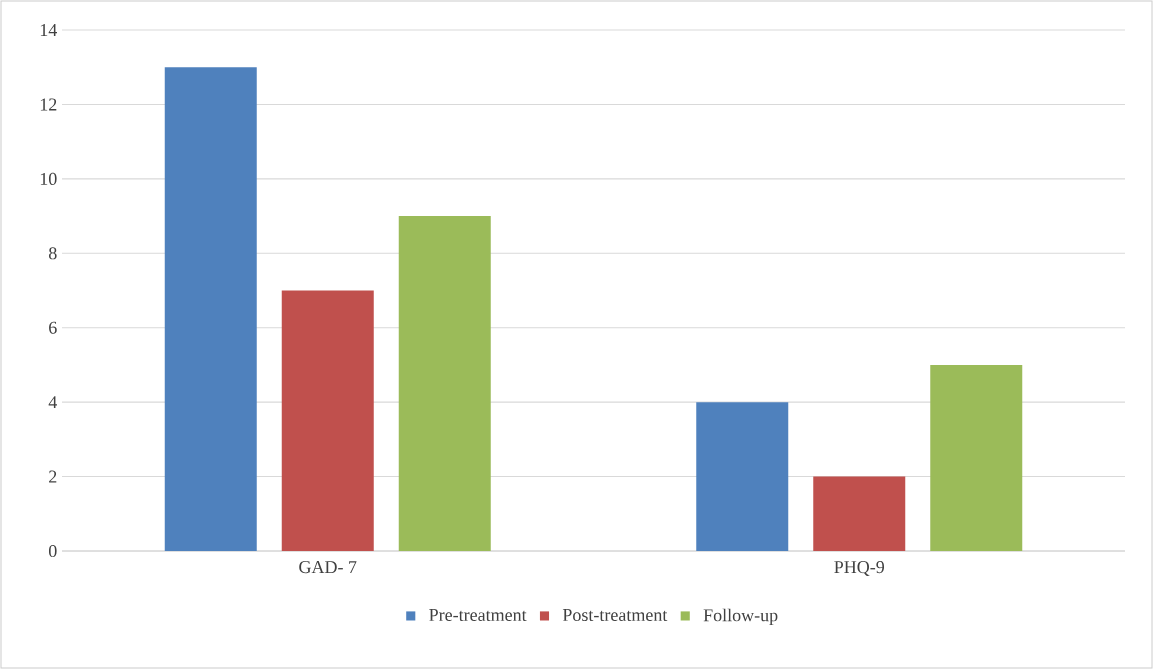 This screenshot has height=669, width=1153. I want to click on y-tick-label: 2, so click(53, 476).